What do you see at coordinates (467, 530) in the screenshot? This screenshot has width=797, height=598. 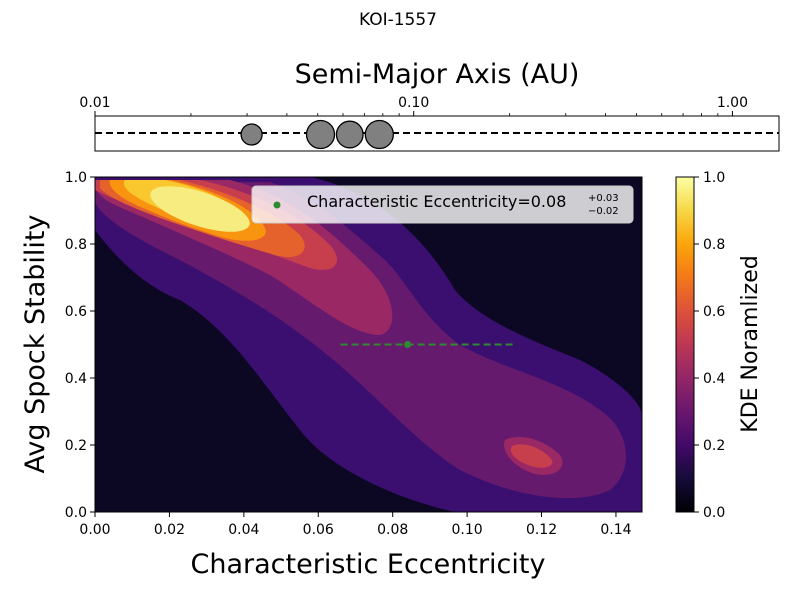 I see `x-tick-label: 0.10` at bounding box center [467, 530].